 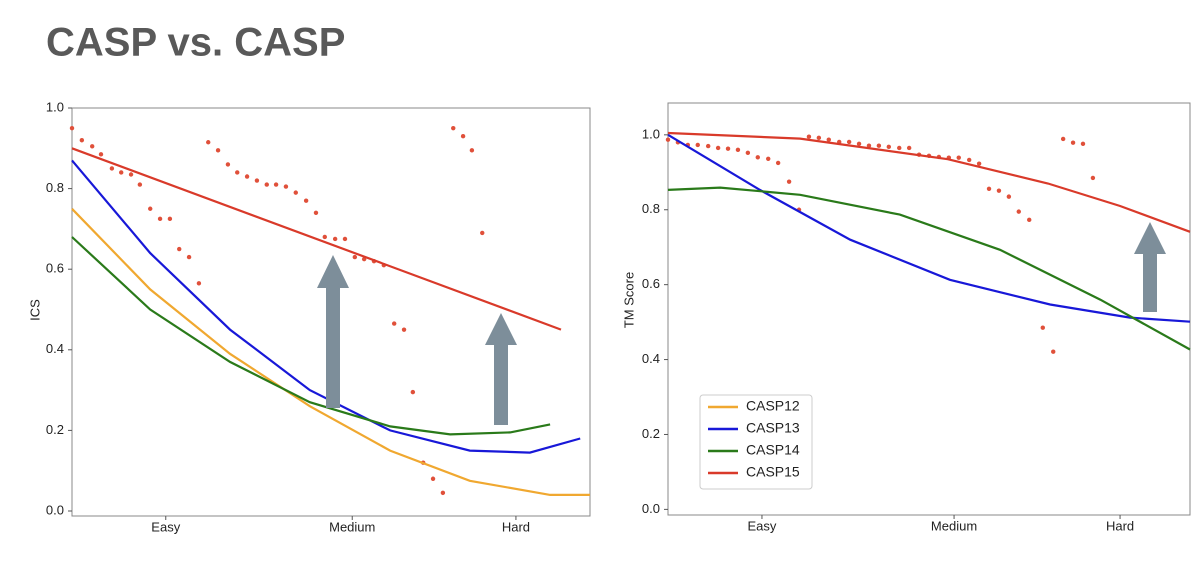 What do you see at coordinates (628, 300) in the screenshot?
I see `y-axis-label: TM Score` at bounding box center [628, 300].